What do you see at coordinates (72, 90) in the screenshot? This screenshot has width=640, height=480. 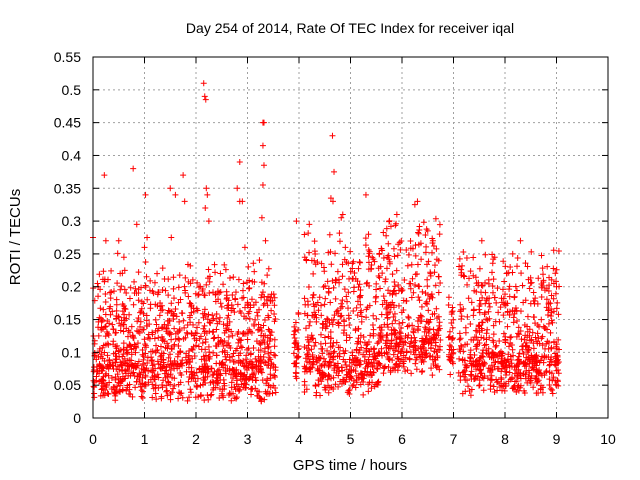 I see `y-tick-label: 0.5` at bounding box center [72, 90].